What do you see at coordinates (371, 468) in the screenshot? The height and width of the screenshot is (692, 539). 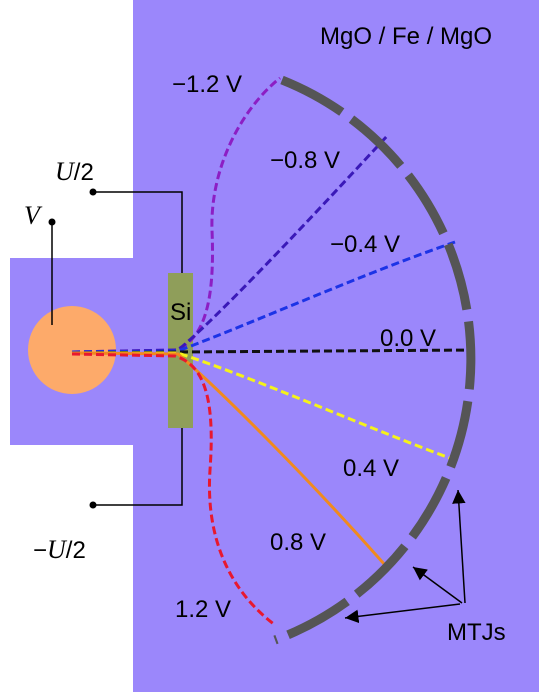 I see `curve-label: 0.4 V` at bounding box center [371, 468].